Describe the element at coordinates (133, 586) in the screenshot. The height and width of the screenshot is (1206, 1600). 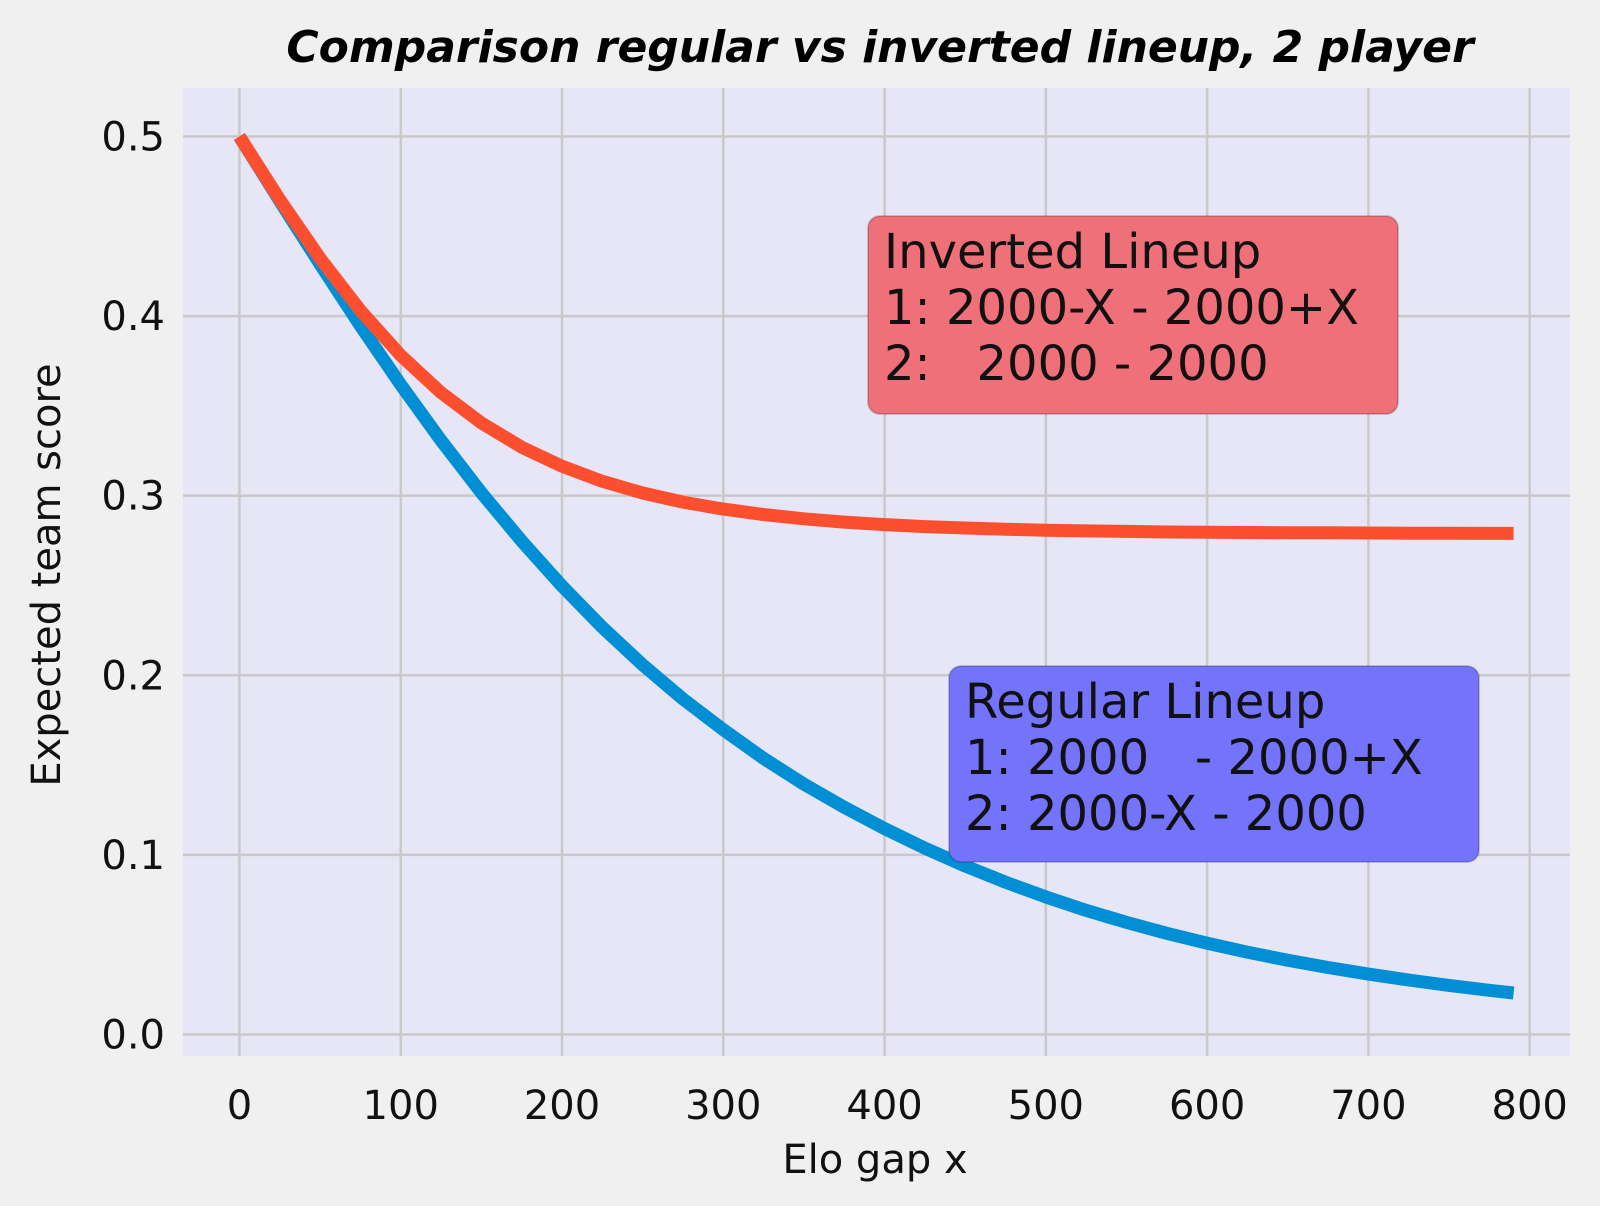
I see `y-tick-labels: 0.0 0.1 0.2 0.3 0.4 0.5` at that location.